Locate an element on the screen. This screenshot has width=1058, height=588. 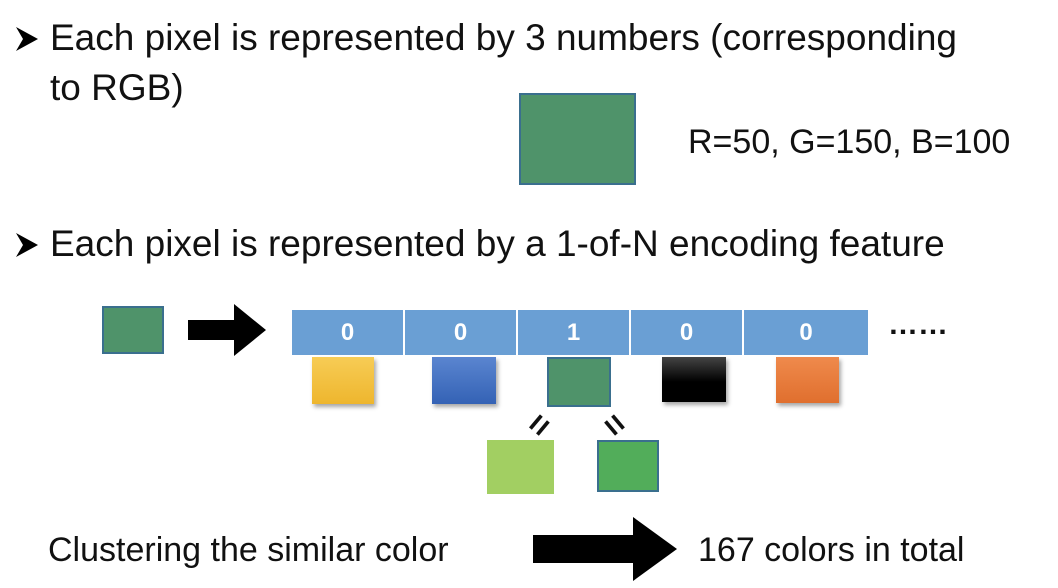
similar-light-green-swatch is located at coordinates (520, 467).